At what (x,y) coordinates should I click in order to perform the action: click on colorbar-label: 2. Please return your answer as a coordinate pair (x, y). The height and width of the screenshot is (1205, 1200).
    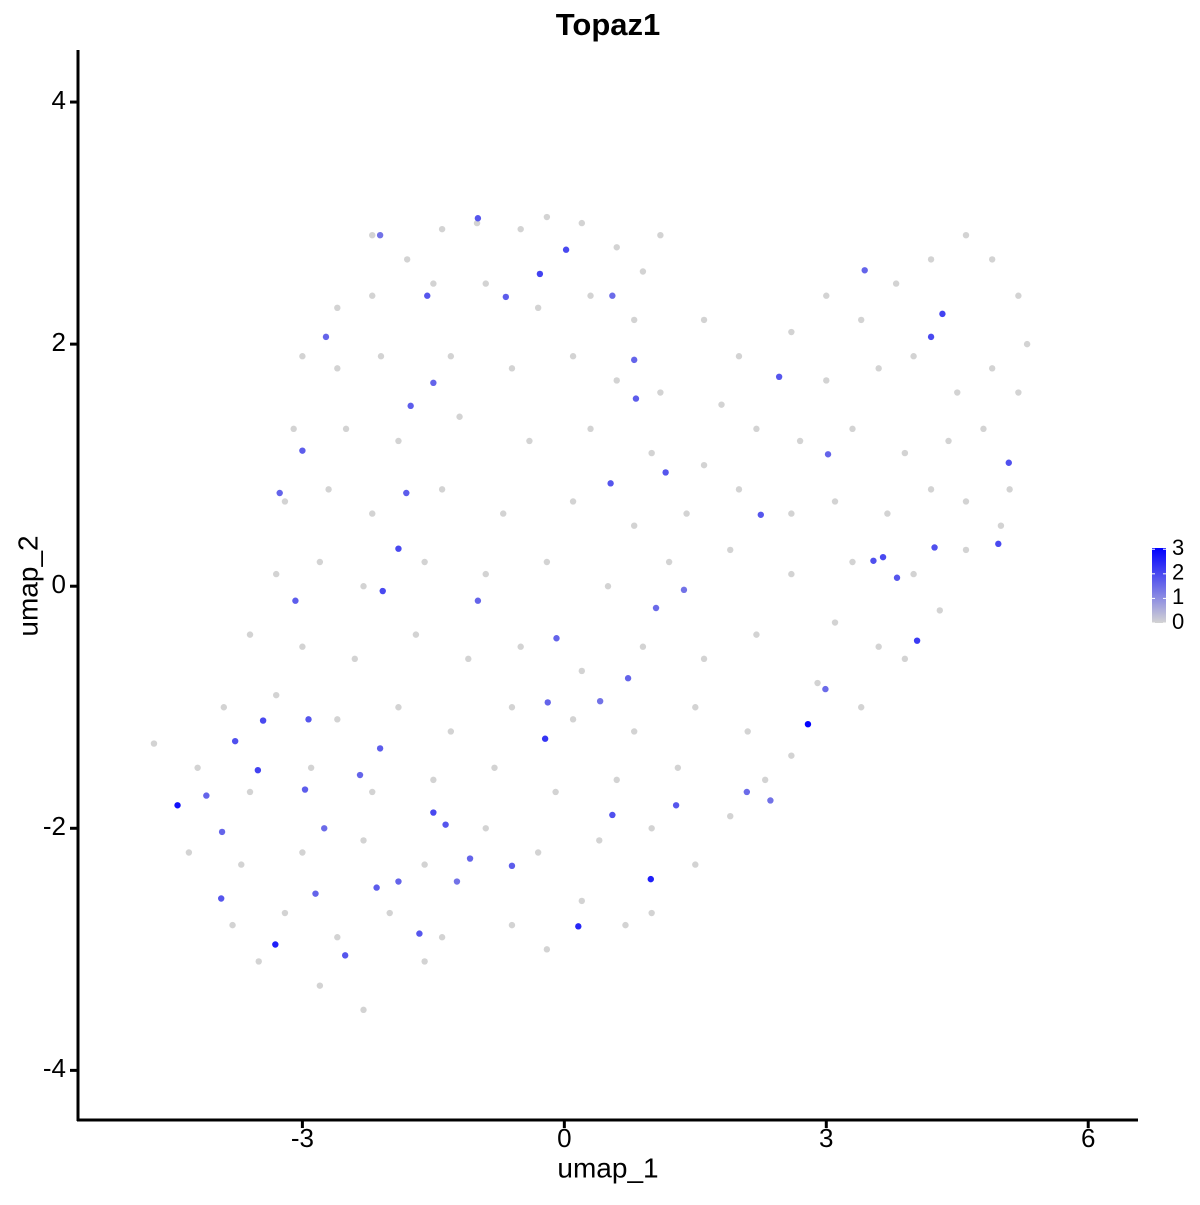
    Looking at the image, I should click on (1178, 572).